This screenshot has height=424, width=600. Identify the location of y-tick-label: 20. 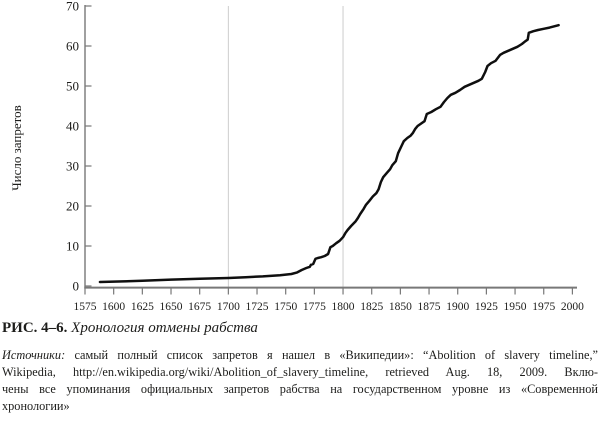
(72, 206).